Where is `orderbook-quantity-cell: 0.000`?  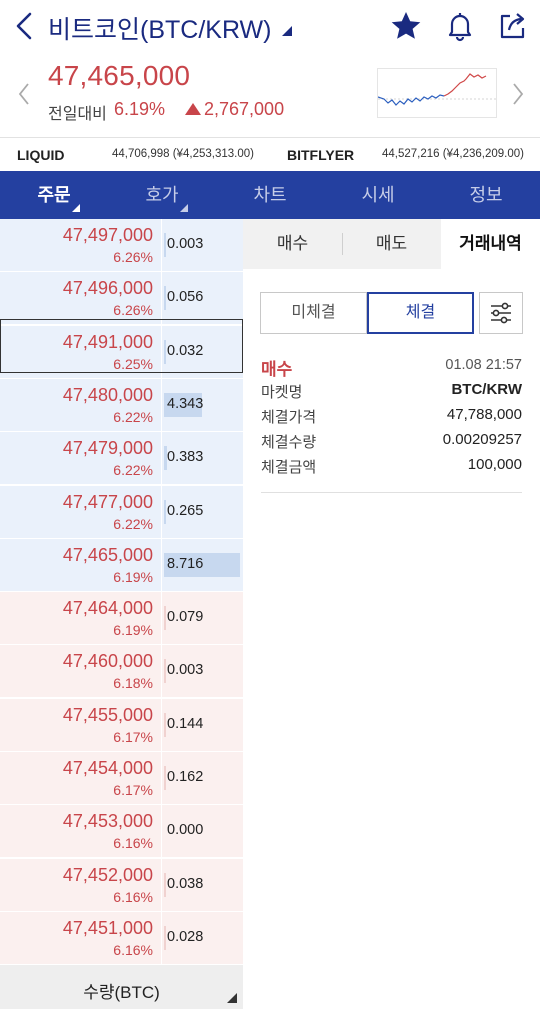
orderbook-quantity-cell: 0.000 is located at coordinates (202, 831).